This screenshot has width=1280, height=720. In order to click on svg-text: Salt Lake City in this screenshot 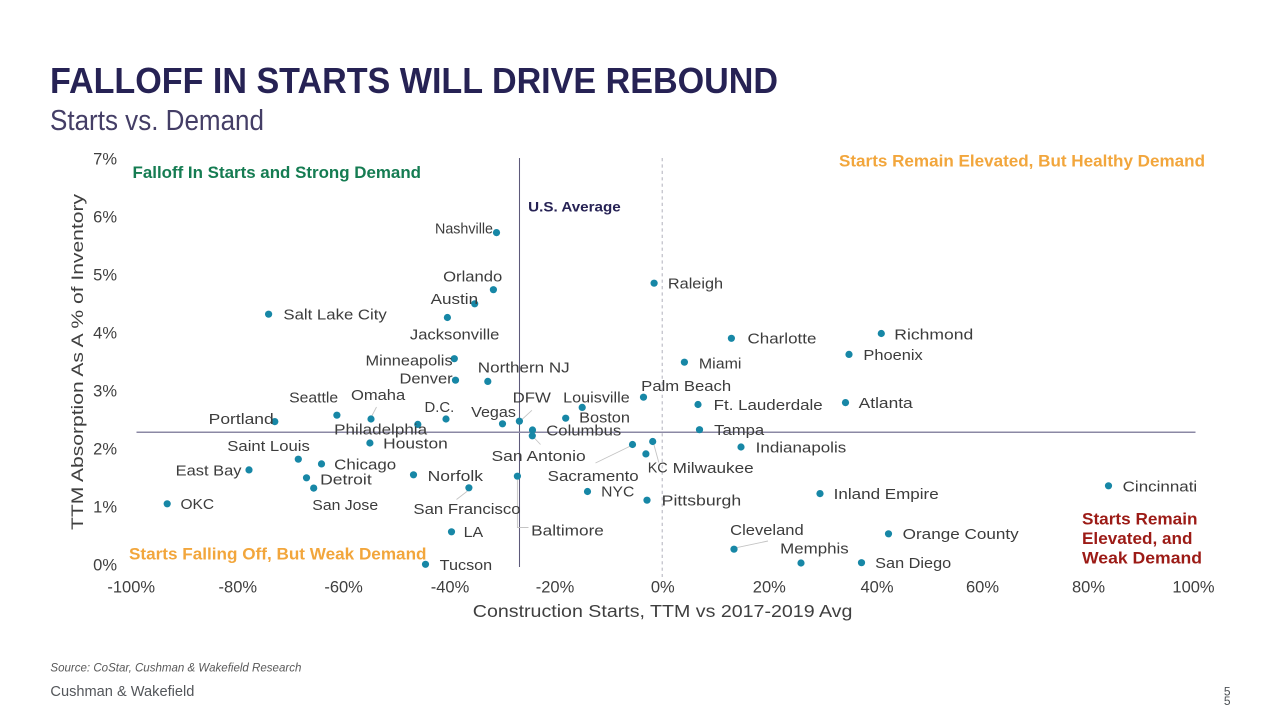, I will do `click(335, 314)`.